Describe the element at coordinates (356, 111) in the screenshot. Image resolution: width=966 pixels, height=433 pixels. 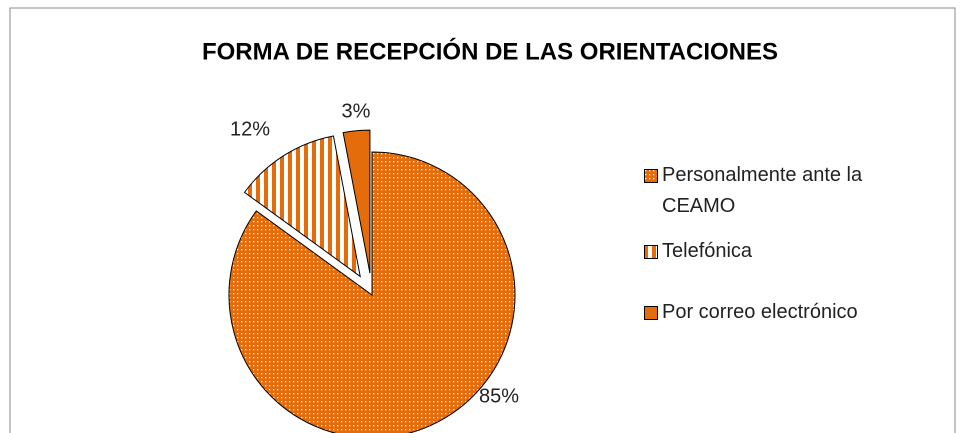
I see `data-label: 3%` at that location.